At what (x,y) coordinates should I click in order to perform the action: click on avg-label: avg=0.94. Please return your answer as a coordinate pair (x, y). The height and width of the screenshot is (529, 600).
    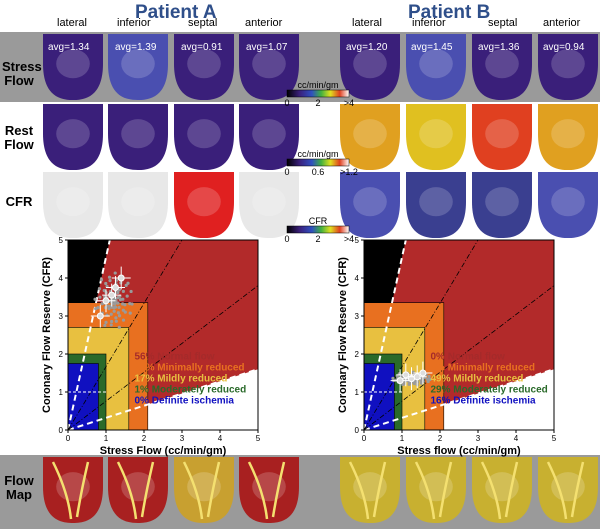
    Looking at the image, I should click on (564, 47).